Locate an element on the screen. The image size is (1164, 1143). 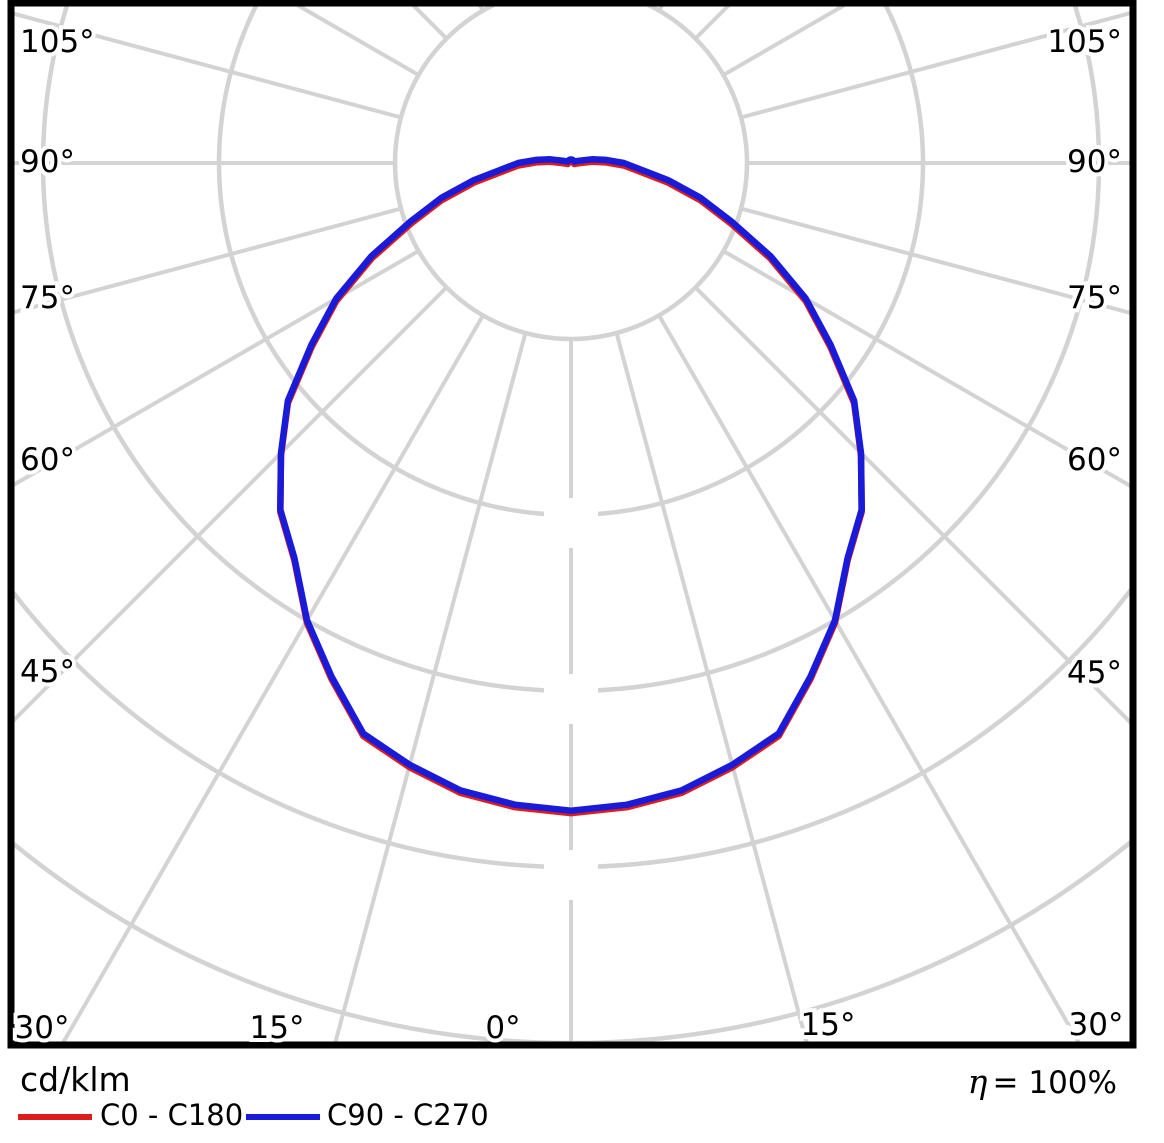
eta-symbol: η is located at coordinates (977, 1081).